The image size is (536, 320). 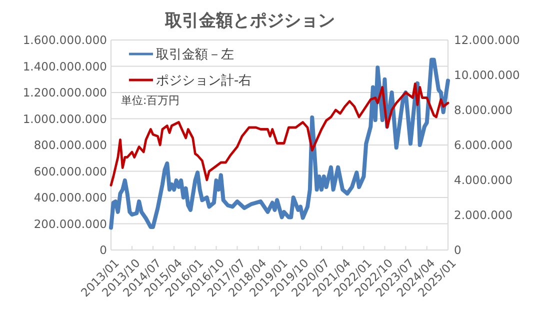 I want to click on chart-title: 取引金額とポジション, so click(x=249, y=21).